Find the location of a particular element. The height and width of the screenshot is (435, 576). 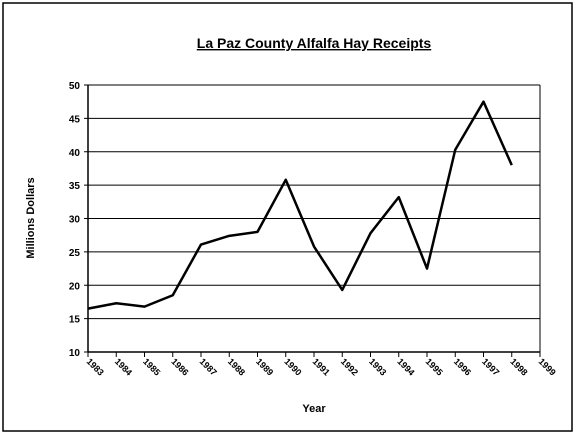

y-tick-label: 40 is located at coordinates (75, 153).